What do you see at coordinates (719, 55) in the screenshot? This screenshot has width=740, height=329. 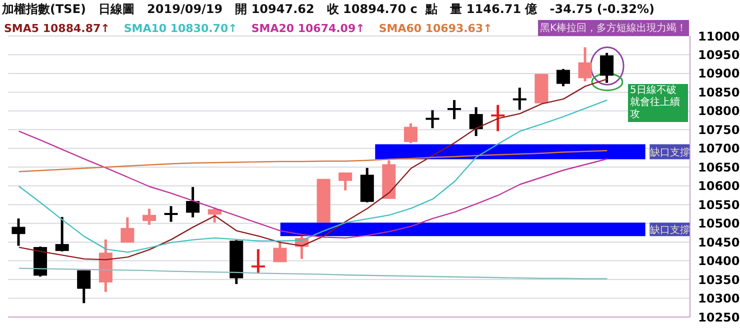 I see `y-tick-label: 10950` at bounding box center [719, 55].